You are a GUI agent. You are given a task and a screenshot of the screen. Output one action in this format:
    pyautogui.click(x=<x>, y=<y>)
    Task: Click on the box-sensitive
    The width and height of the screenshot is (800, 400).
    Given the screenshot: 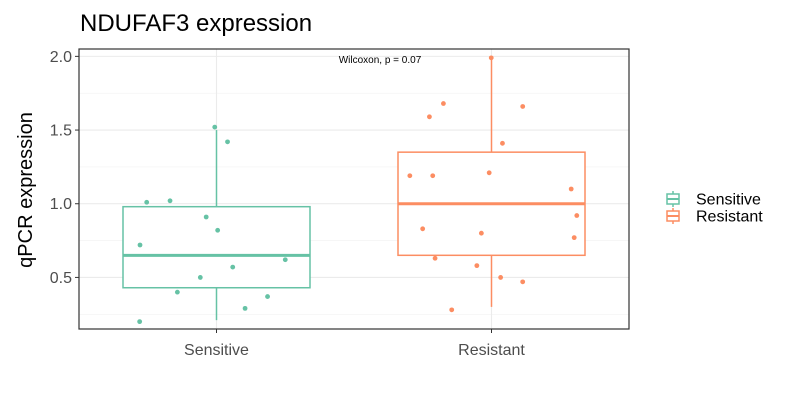 What is the action you would take?
    pyautogui.click(x=216, y=225)
    